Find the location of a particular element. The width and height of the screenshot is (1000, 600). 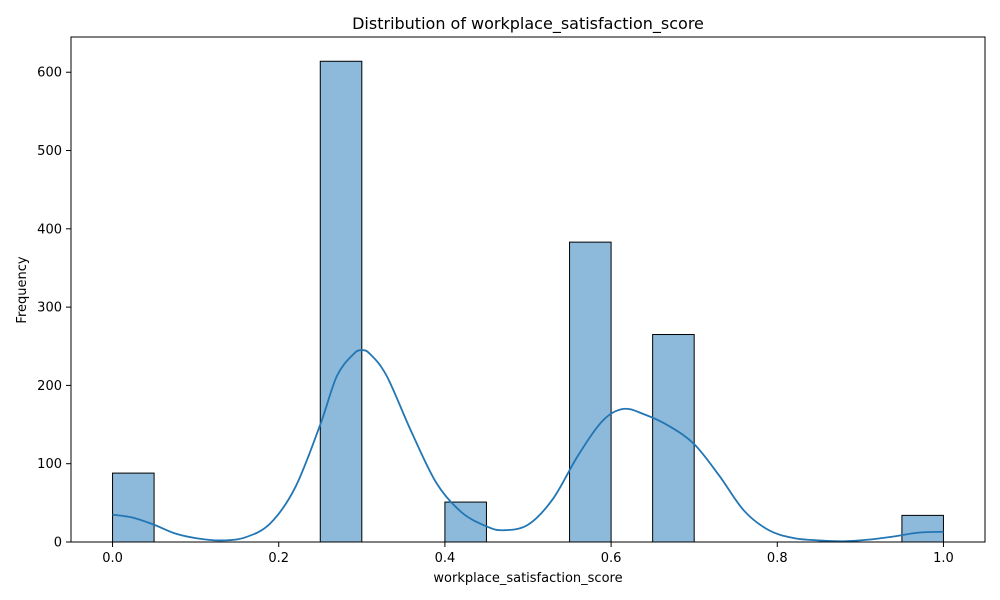

x-tick-label: 0.2 is located at coordinates (278, 558).